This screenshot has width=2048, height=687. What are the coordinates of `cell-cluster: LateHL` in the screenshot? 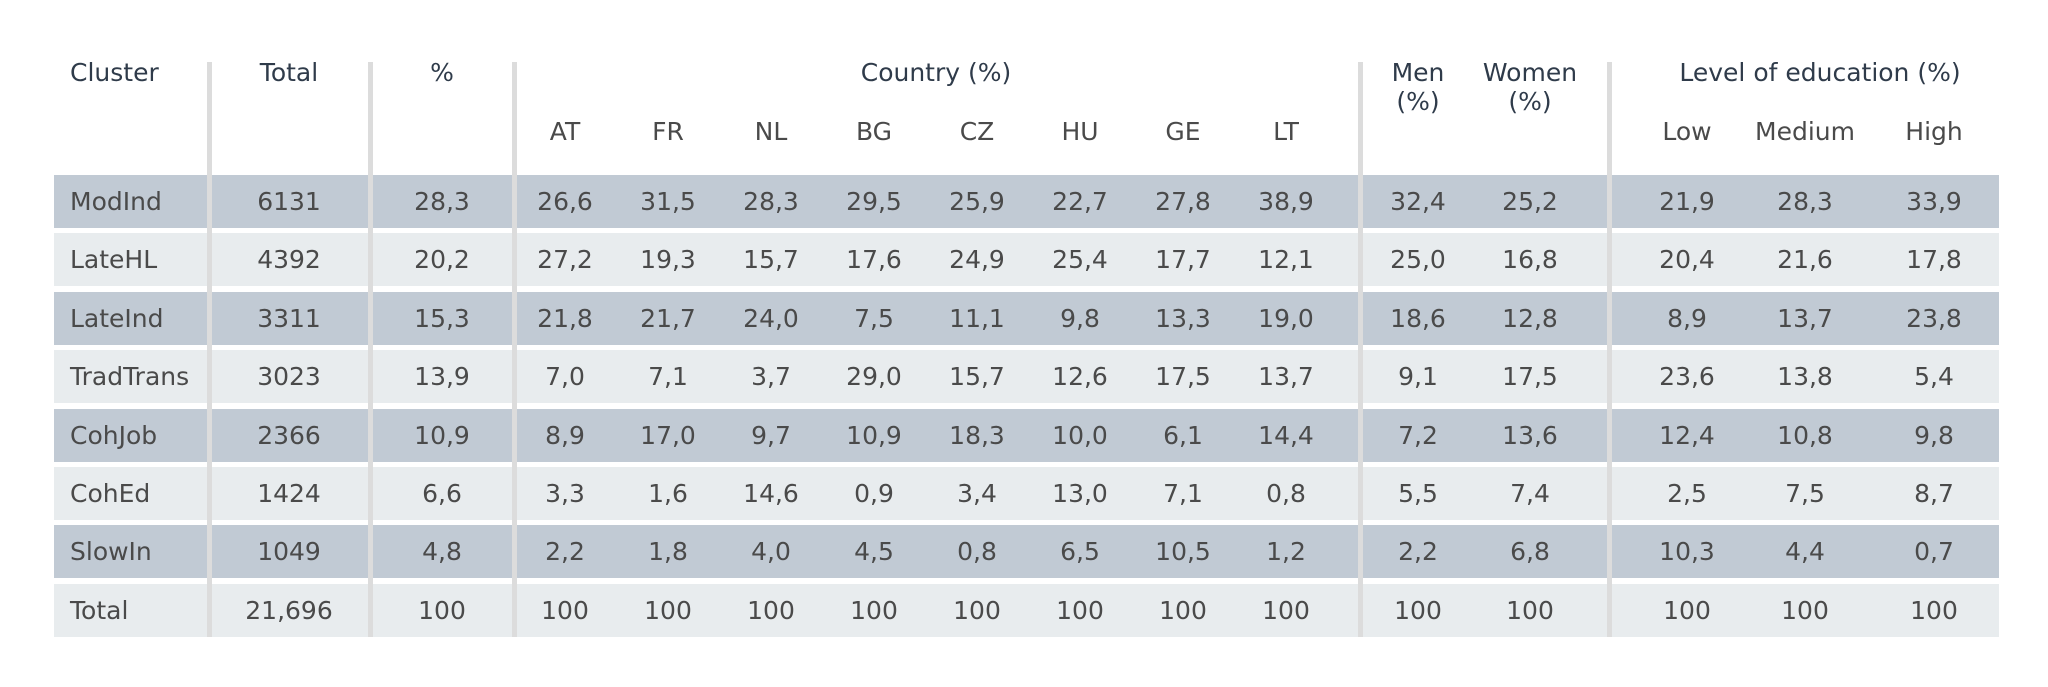 It's located at (114, 260).